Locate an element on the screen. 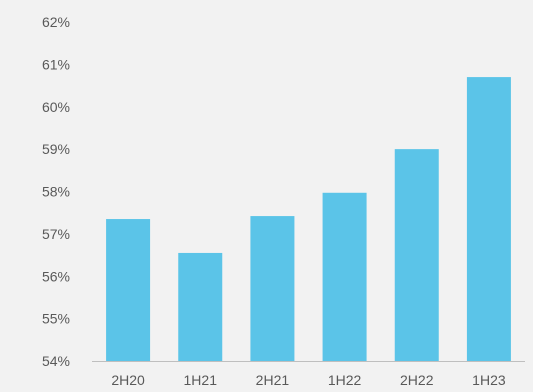  x-tick-label: 2H22 is located at coordinates (417, 380).